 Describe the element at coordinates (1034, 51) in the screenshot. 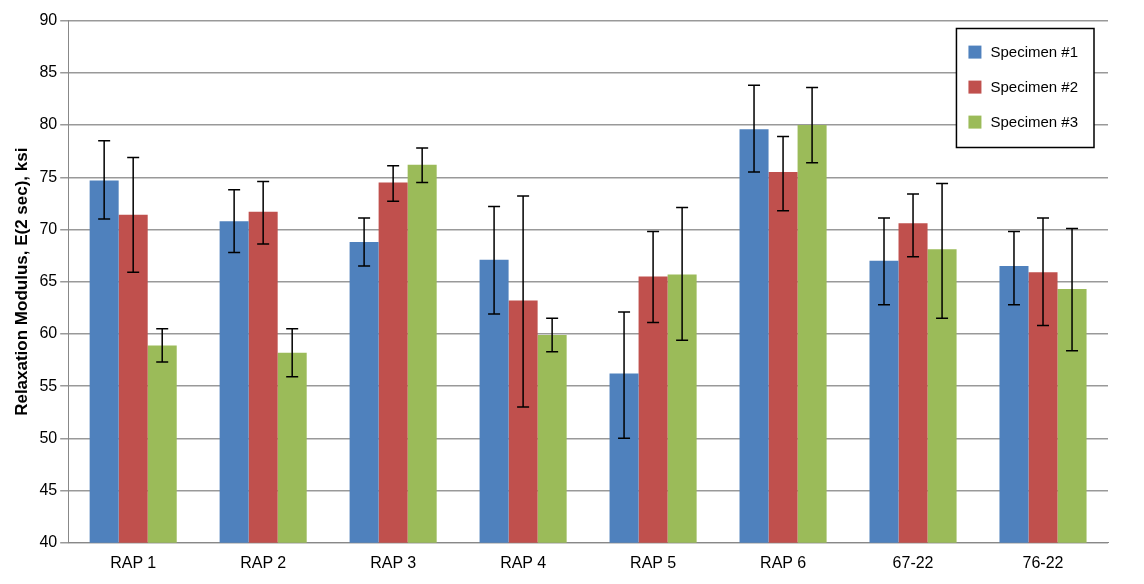

I see `legend-label: Specimen #1` at that location.